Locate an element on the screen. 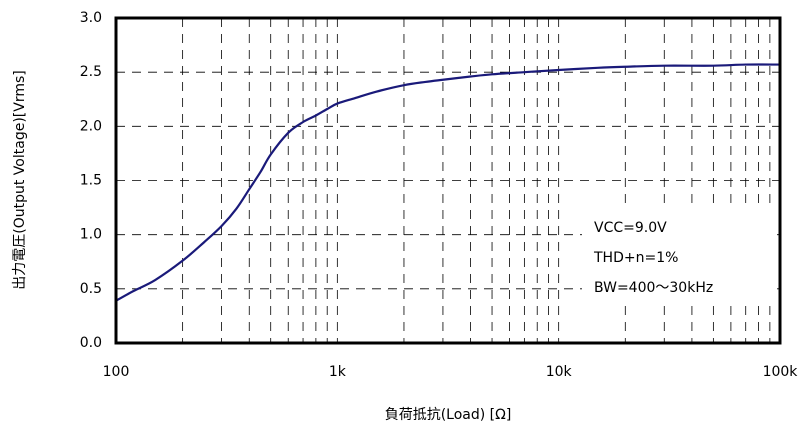 The width and height of the screenshot is (806, 434). y-tick-label: 2.0 is located at coordinates (91, 126).